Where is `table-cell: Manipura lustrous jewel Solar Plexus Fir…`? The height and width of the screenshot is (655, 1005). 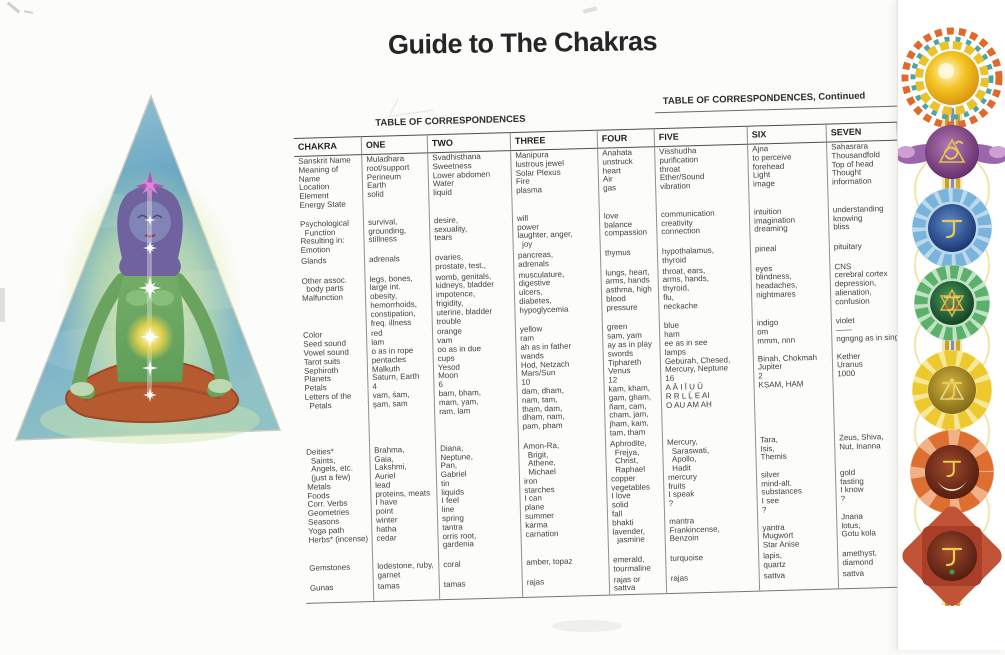
table-cell: Manipura lustrous jewel Solar Plexus Fir… is located at coordinates (554, 177).